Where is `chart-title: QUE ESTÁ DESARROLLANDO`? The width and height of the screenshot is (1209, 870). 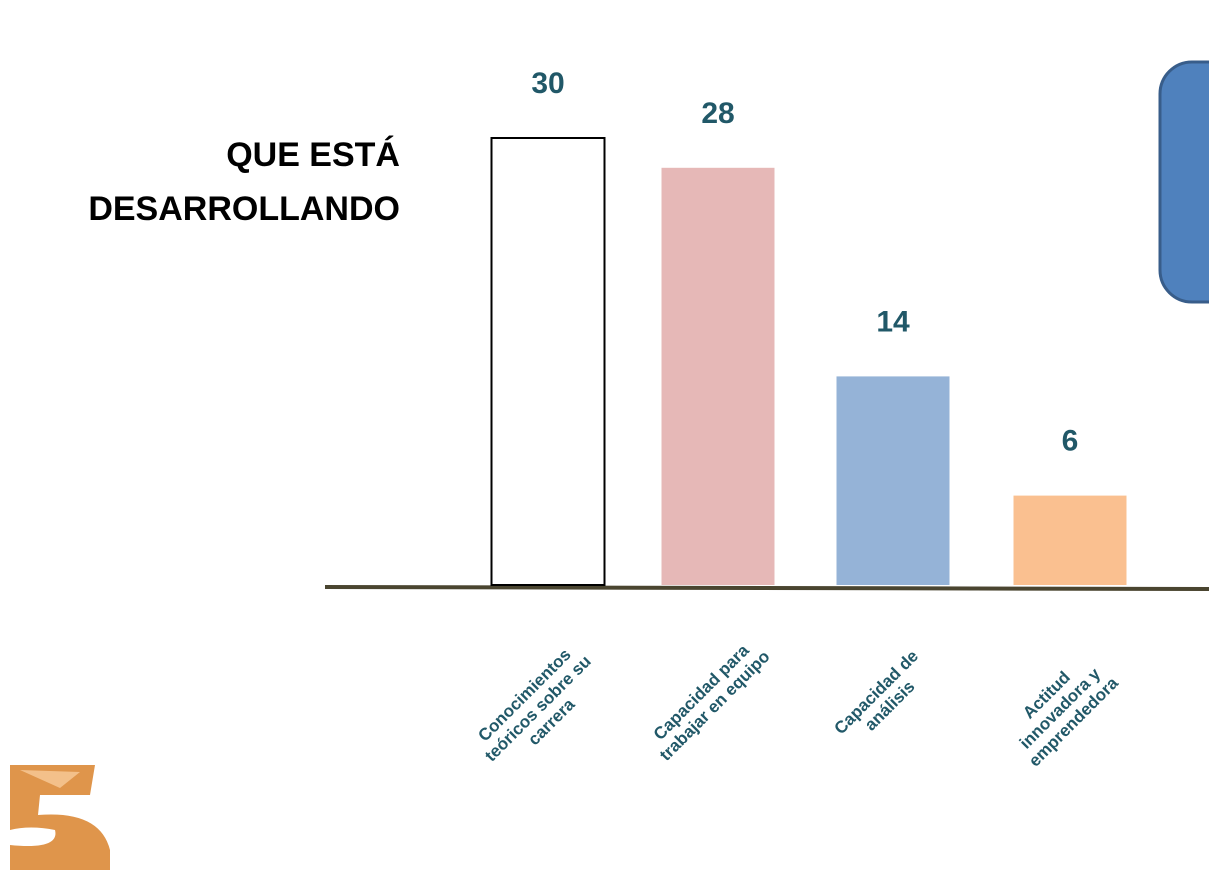
chart-title: QUE ESTÁ DESARROLLANDO is located at coordinates (244, 182).